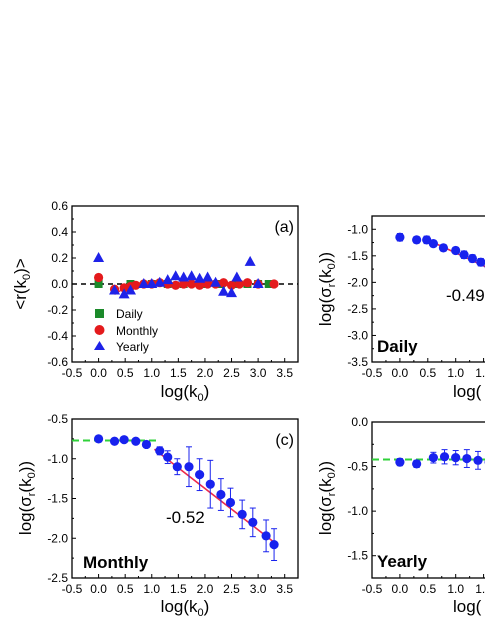  Describe the element at coordinates (116, 562) in the screenshot. I see `panel-name-c: Monthly` at that location.